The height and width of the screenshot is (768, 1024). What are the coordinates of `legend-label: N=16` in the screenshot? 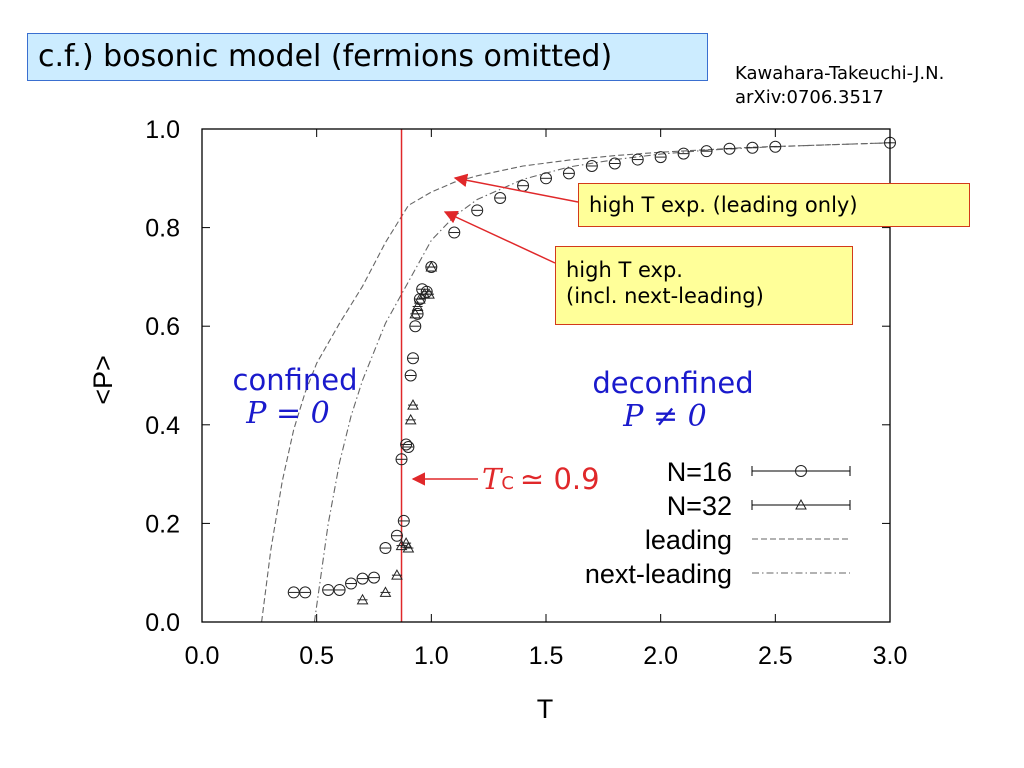 It's located at (699, 472).